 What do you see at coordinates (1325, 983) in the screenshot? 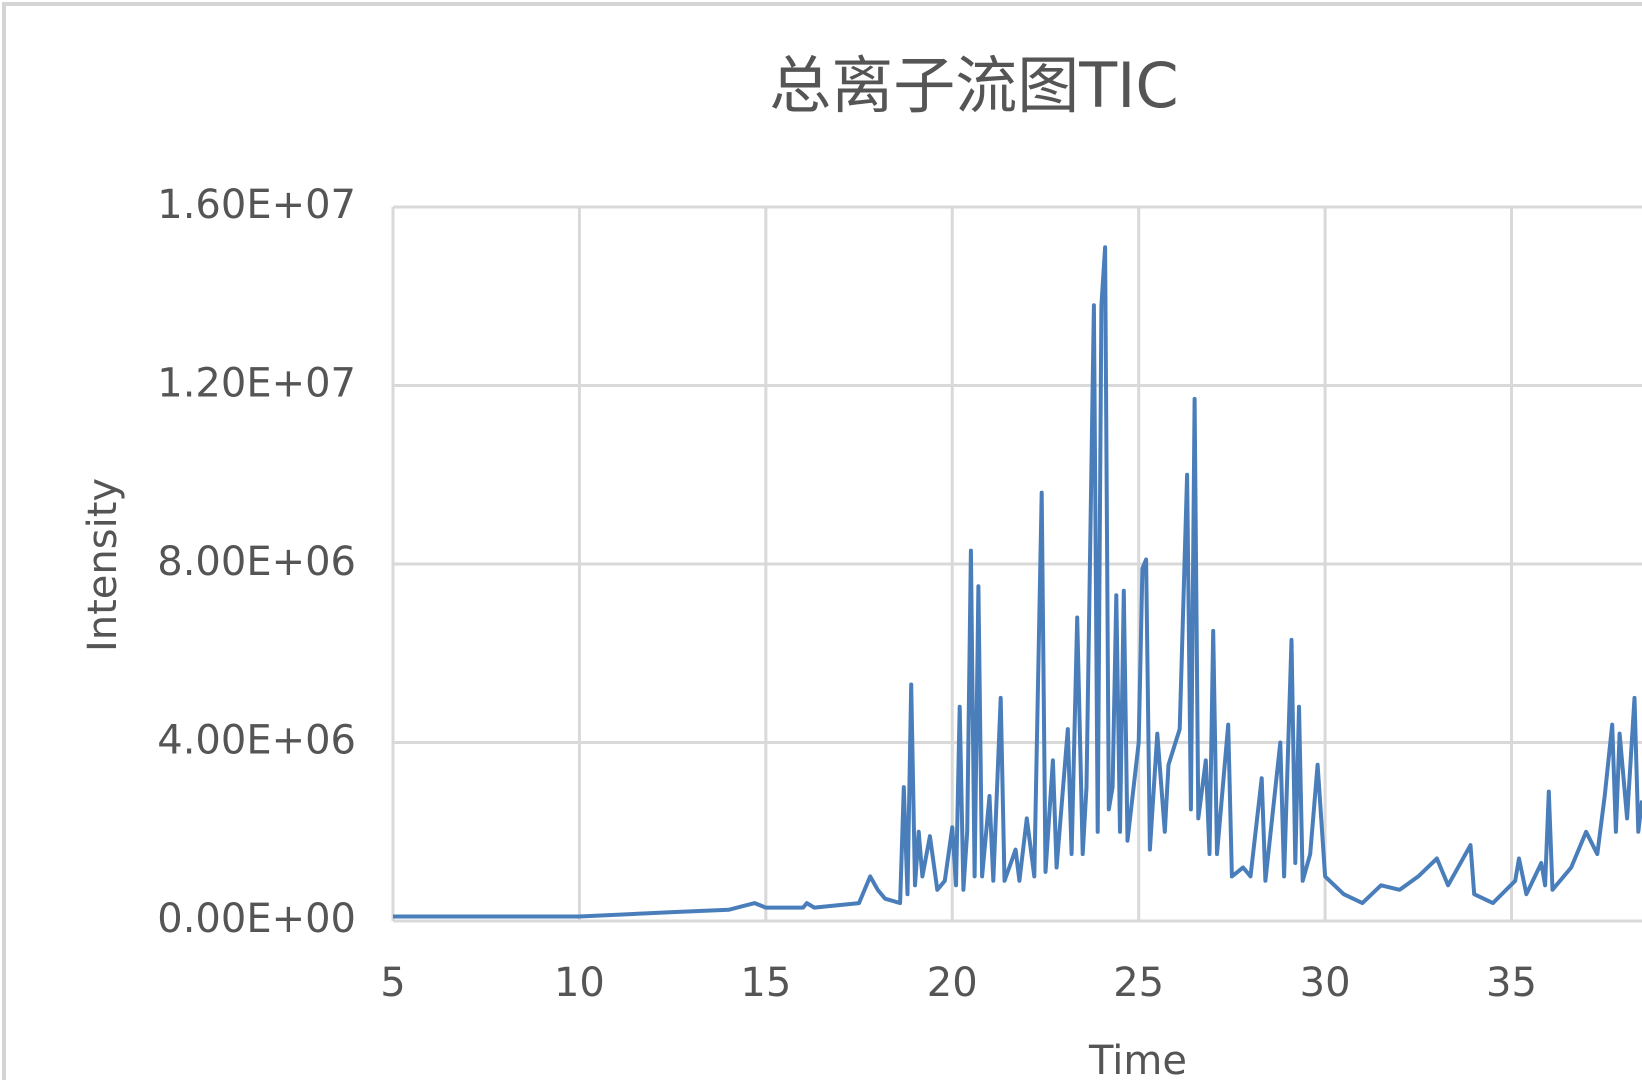
I see `x-tick-label: 30` at bounding box center [1325, 983].